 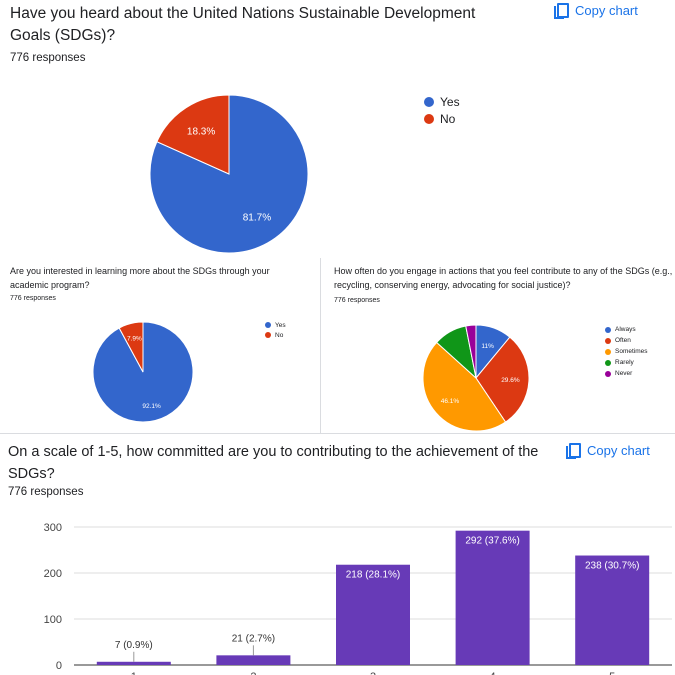 I want to click on y-tick-label: 300, so click(x=53, y=528).